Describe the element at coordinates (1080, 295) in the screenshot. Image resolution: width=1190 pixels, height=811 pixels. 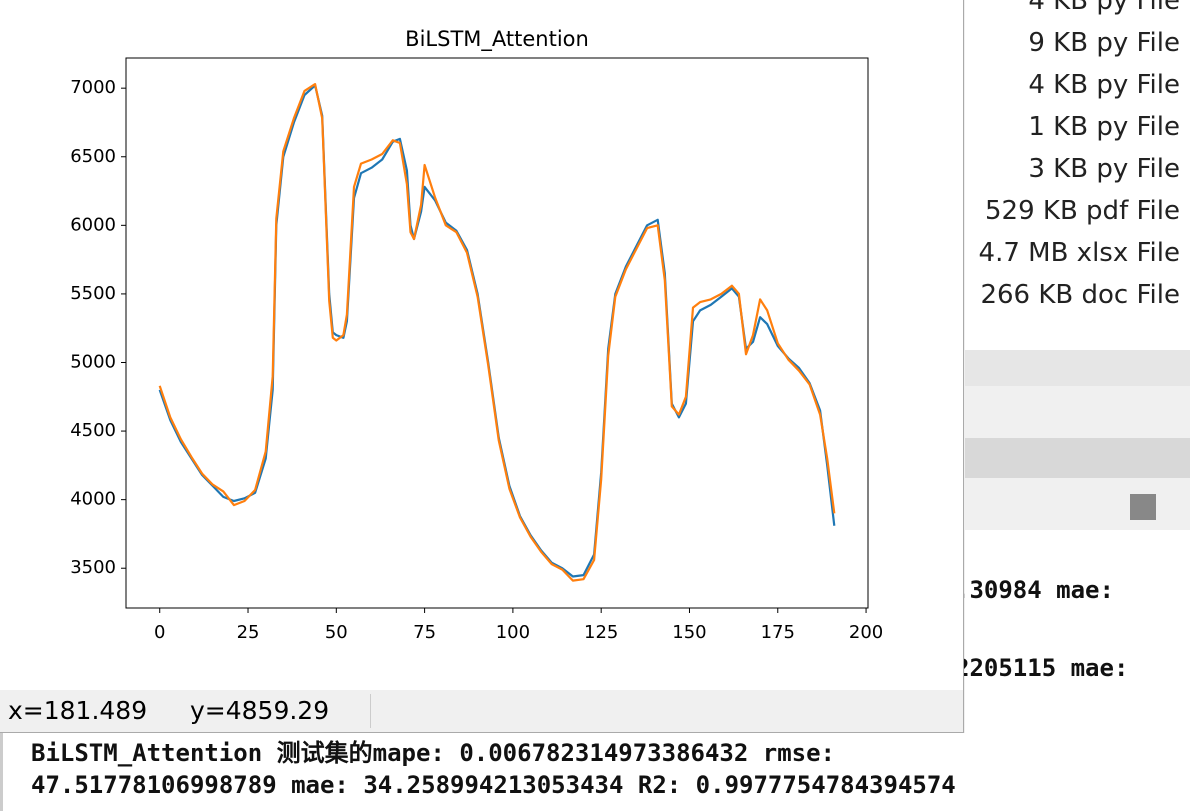
I see `file-entry: 266 KB doc File` at that location.